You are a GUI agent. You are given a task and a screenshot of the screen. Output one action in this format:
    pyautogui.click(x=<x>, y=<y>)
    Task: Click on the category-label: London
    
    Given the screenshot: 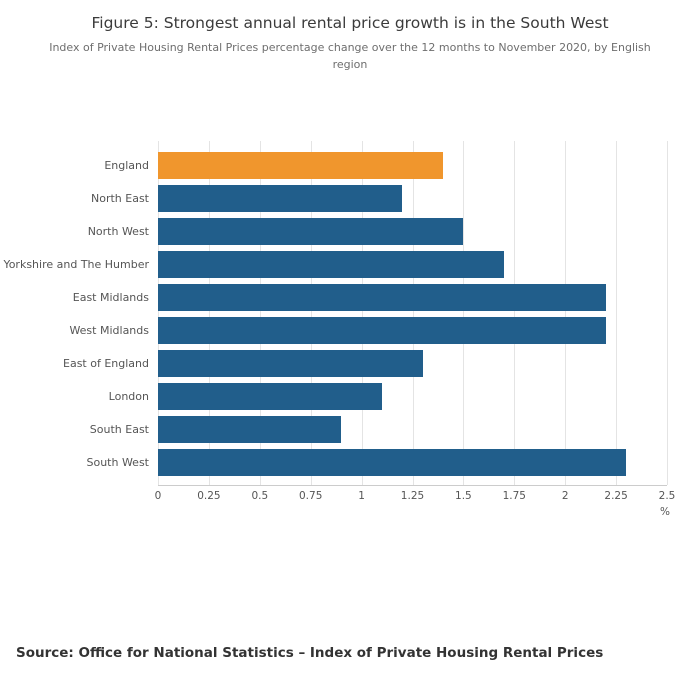 What is the action you would take?
    pyautogui.click(x=128, y=397)
    